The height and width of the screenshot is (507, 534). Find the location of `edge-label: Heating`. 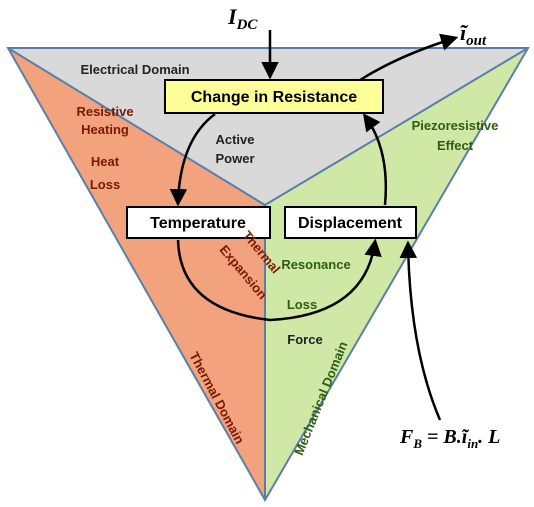

edge-label: Heating is located at coordinates (105, 129).